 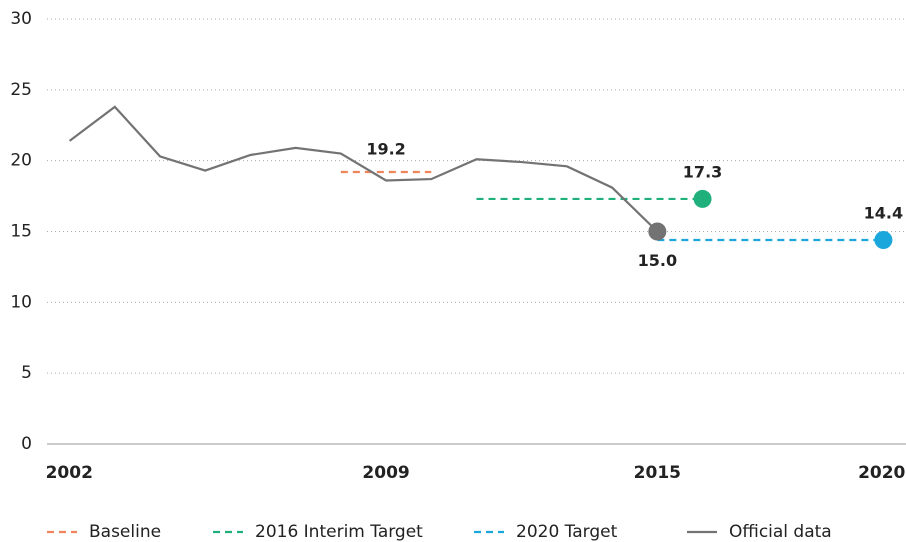 I want to click on legend-label: Baseline, so click(x=125, y=532).